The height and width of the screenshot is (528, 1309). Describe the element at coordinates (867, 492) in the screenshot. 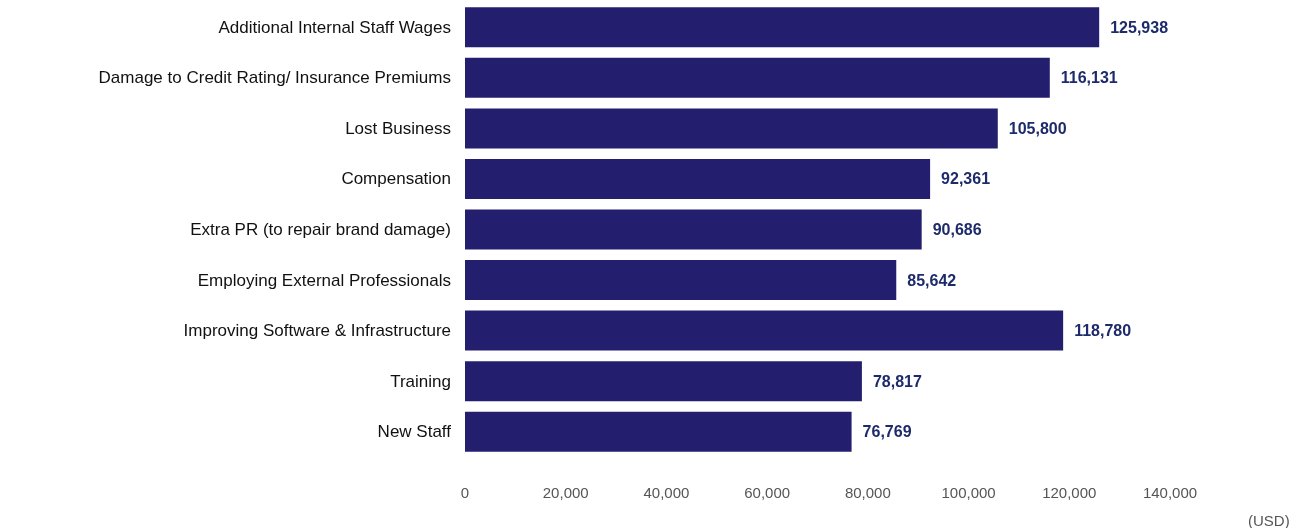

I see `x-tick-label: 80,000` at that location.